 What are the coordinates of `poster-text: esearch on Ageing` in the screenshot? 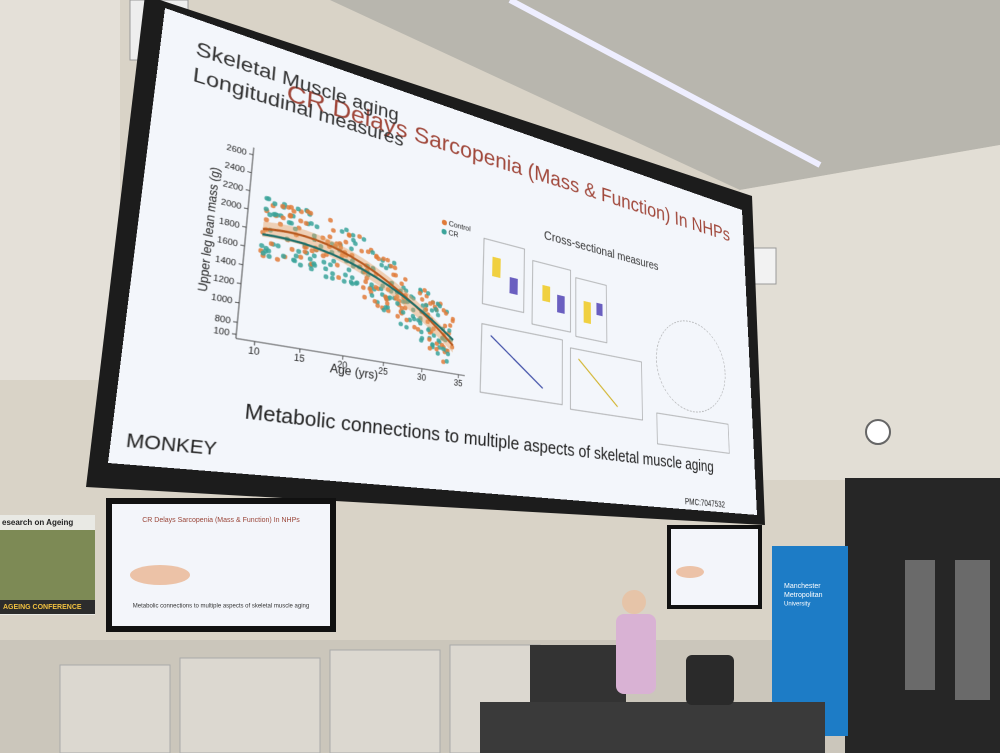 It's located at (37, 522).